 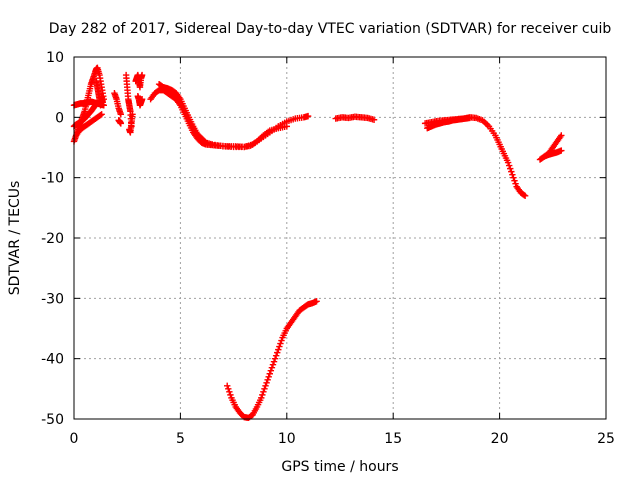 I want to click on series-s13, so click(x=222, y=115).